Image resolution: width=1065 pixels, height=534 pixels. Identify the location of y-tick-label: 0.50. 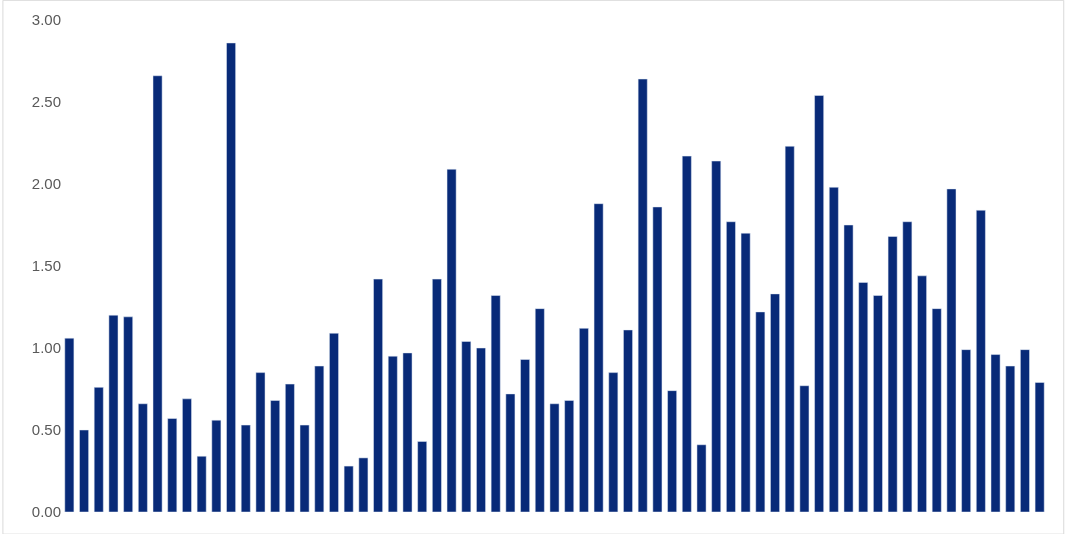
(46, 430).